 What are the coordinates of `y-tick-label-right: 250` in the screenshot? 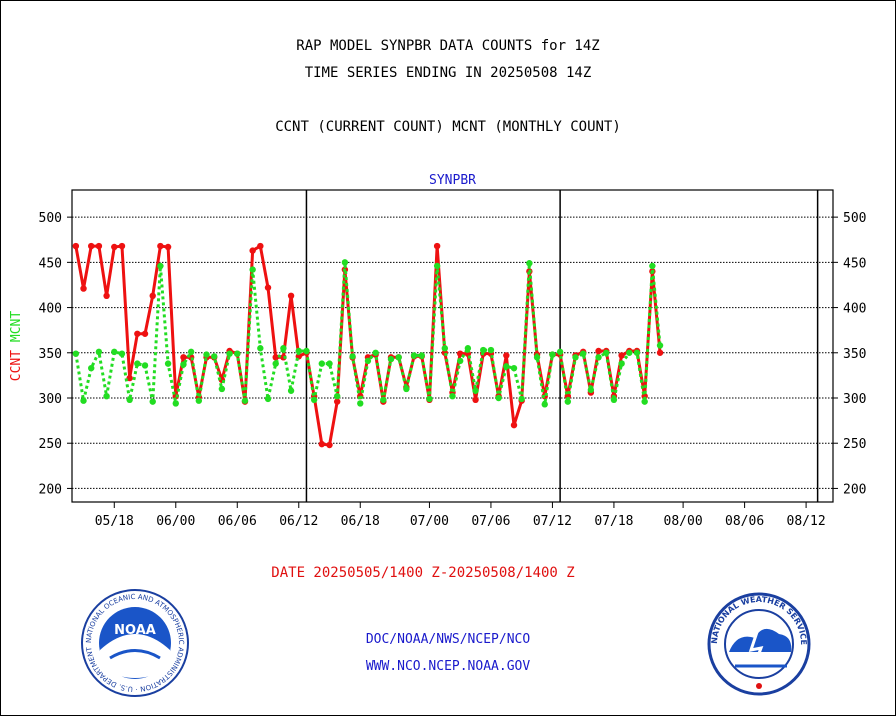 It's located at (854, 444).